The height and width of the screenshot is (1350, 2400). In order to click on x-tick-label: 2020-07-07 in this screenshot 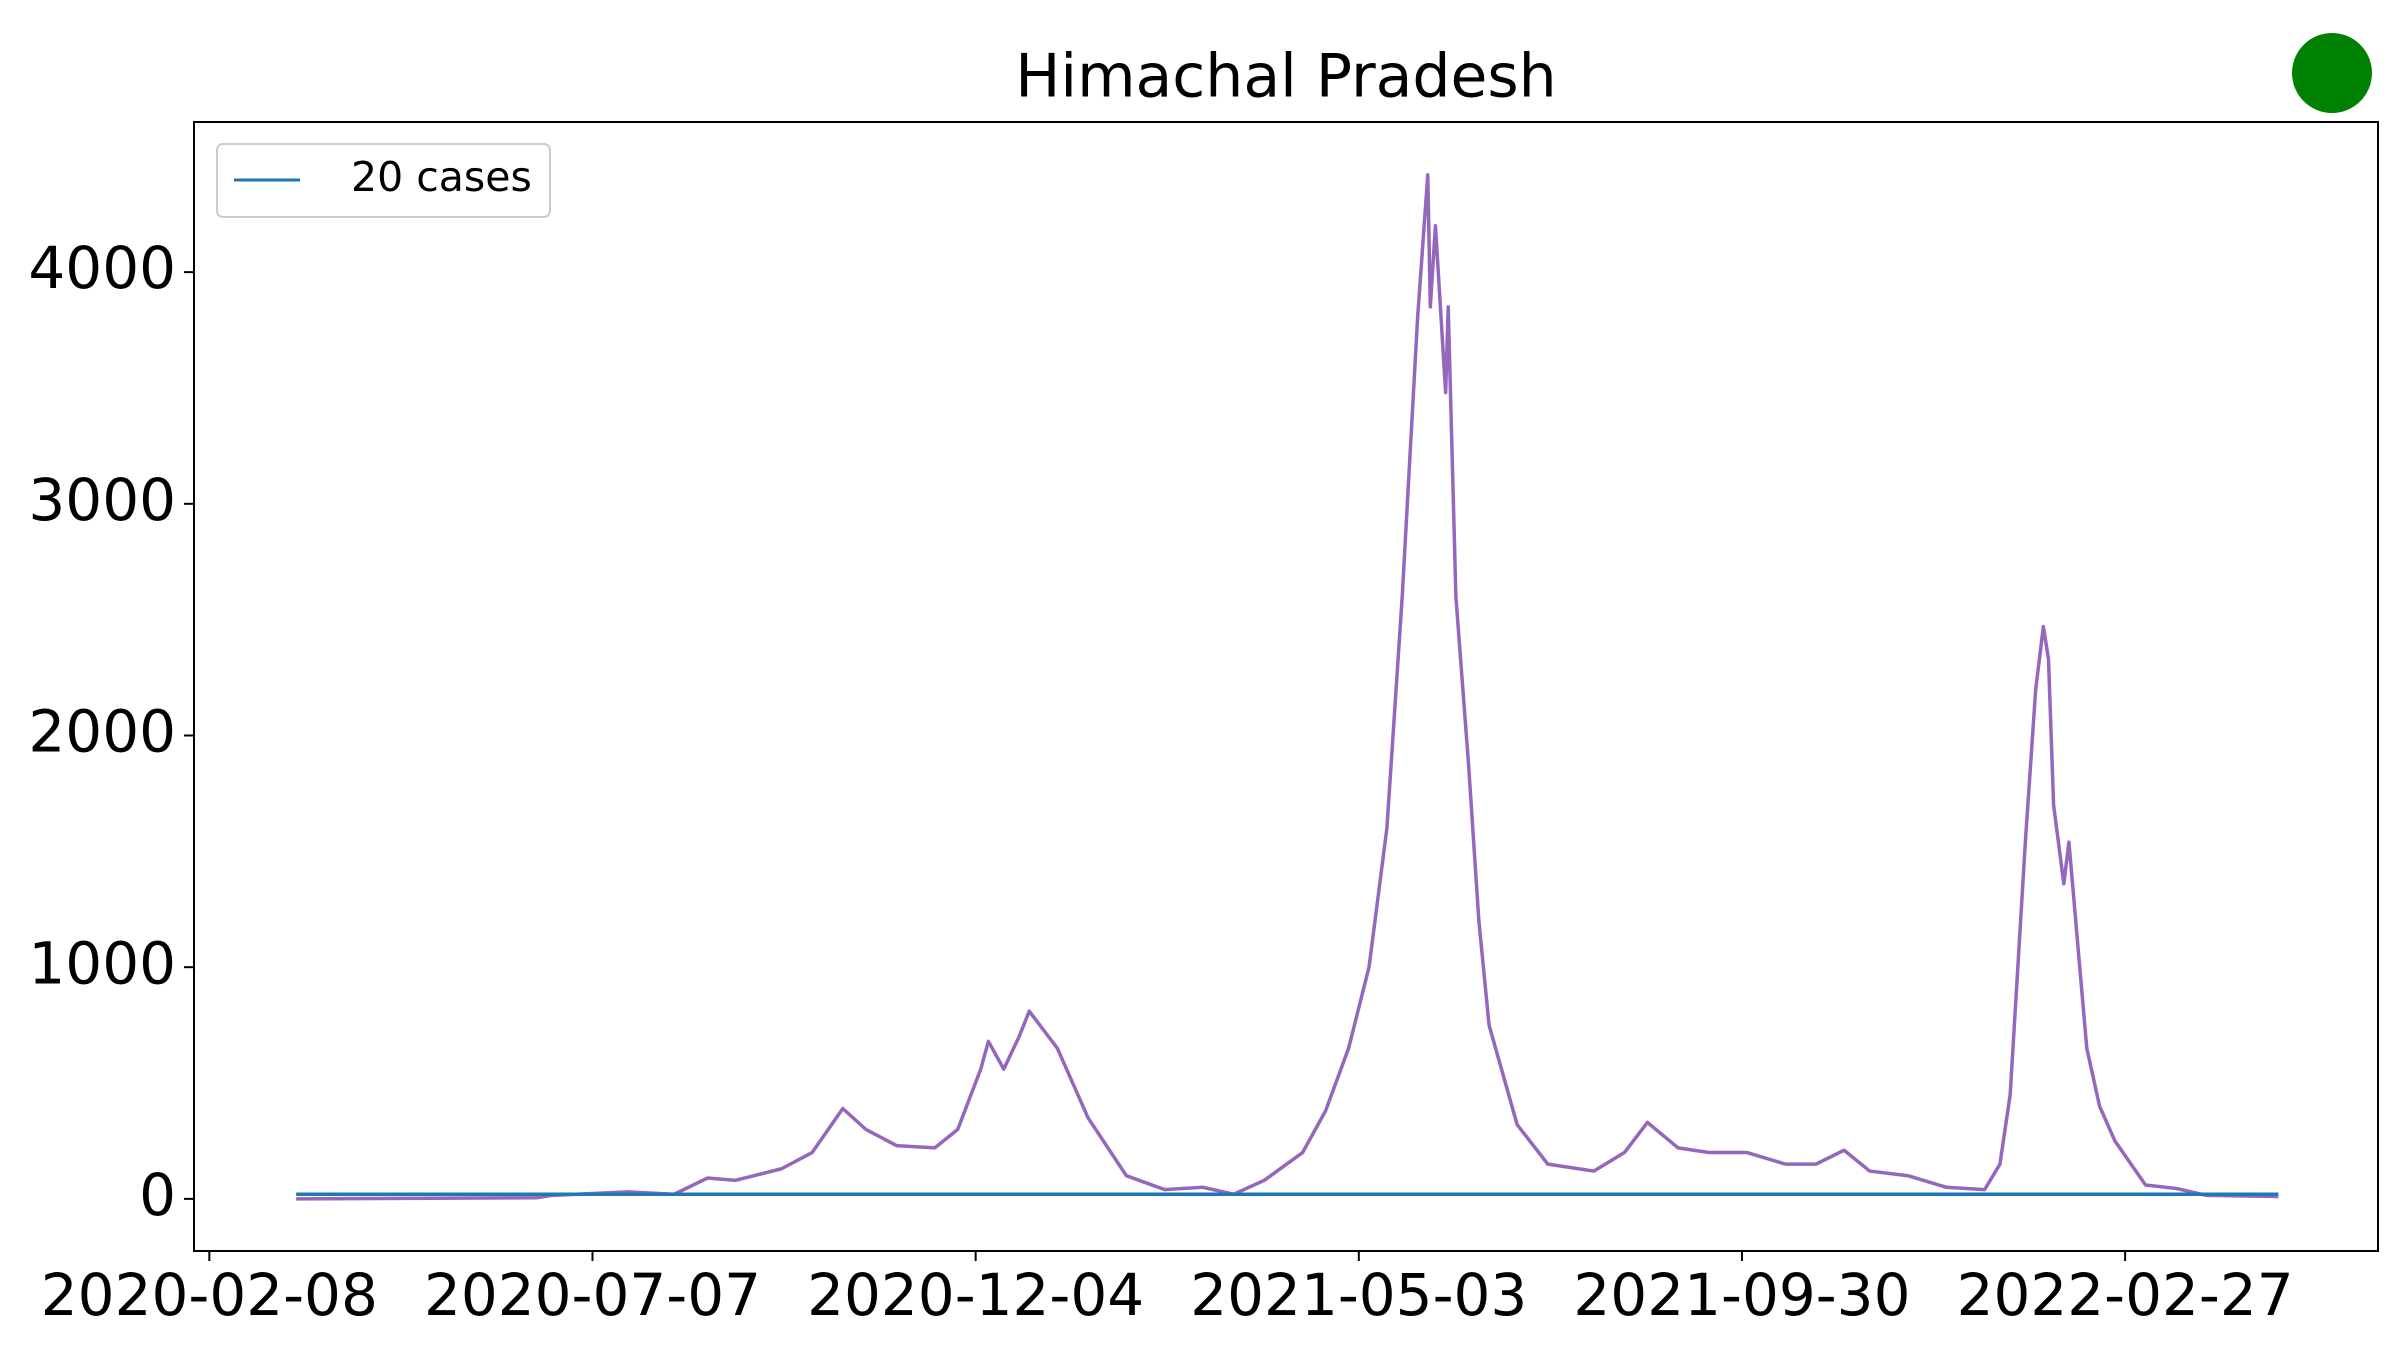, I will do `click(592, 1295)`.